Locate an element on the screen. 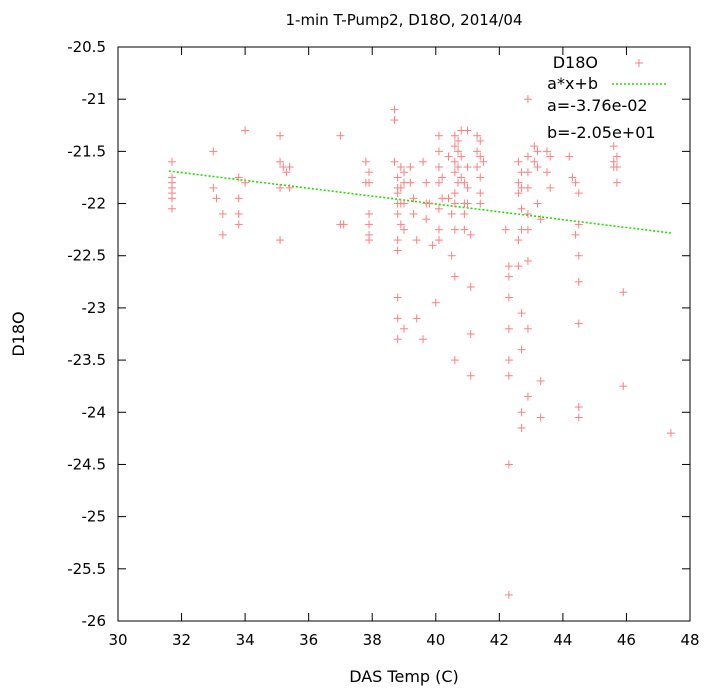  annotation-b: b=-2.05e+01 is located at coordinates (601, 132).